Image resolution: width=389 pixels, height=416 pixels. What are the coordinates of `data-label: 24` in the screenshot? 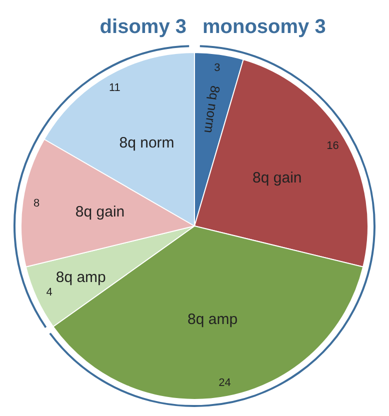 It's located at (224, 382).